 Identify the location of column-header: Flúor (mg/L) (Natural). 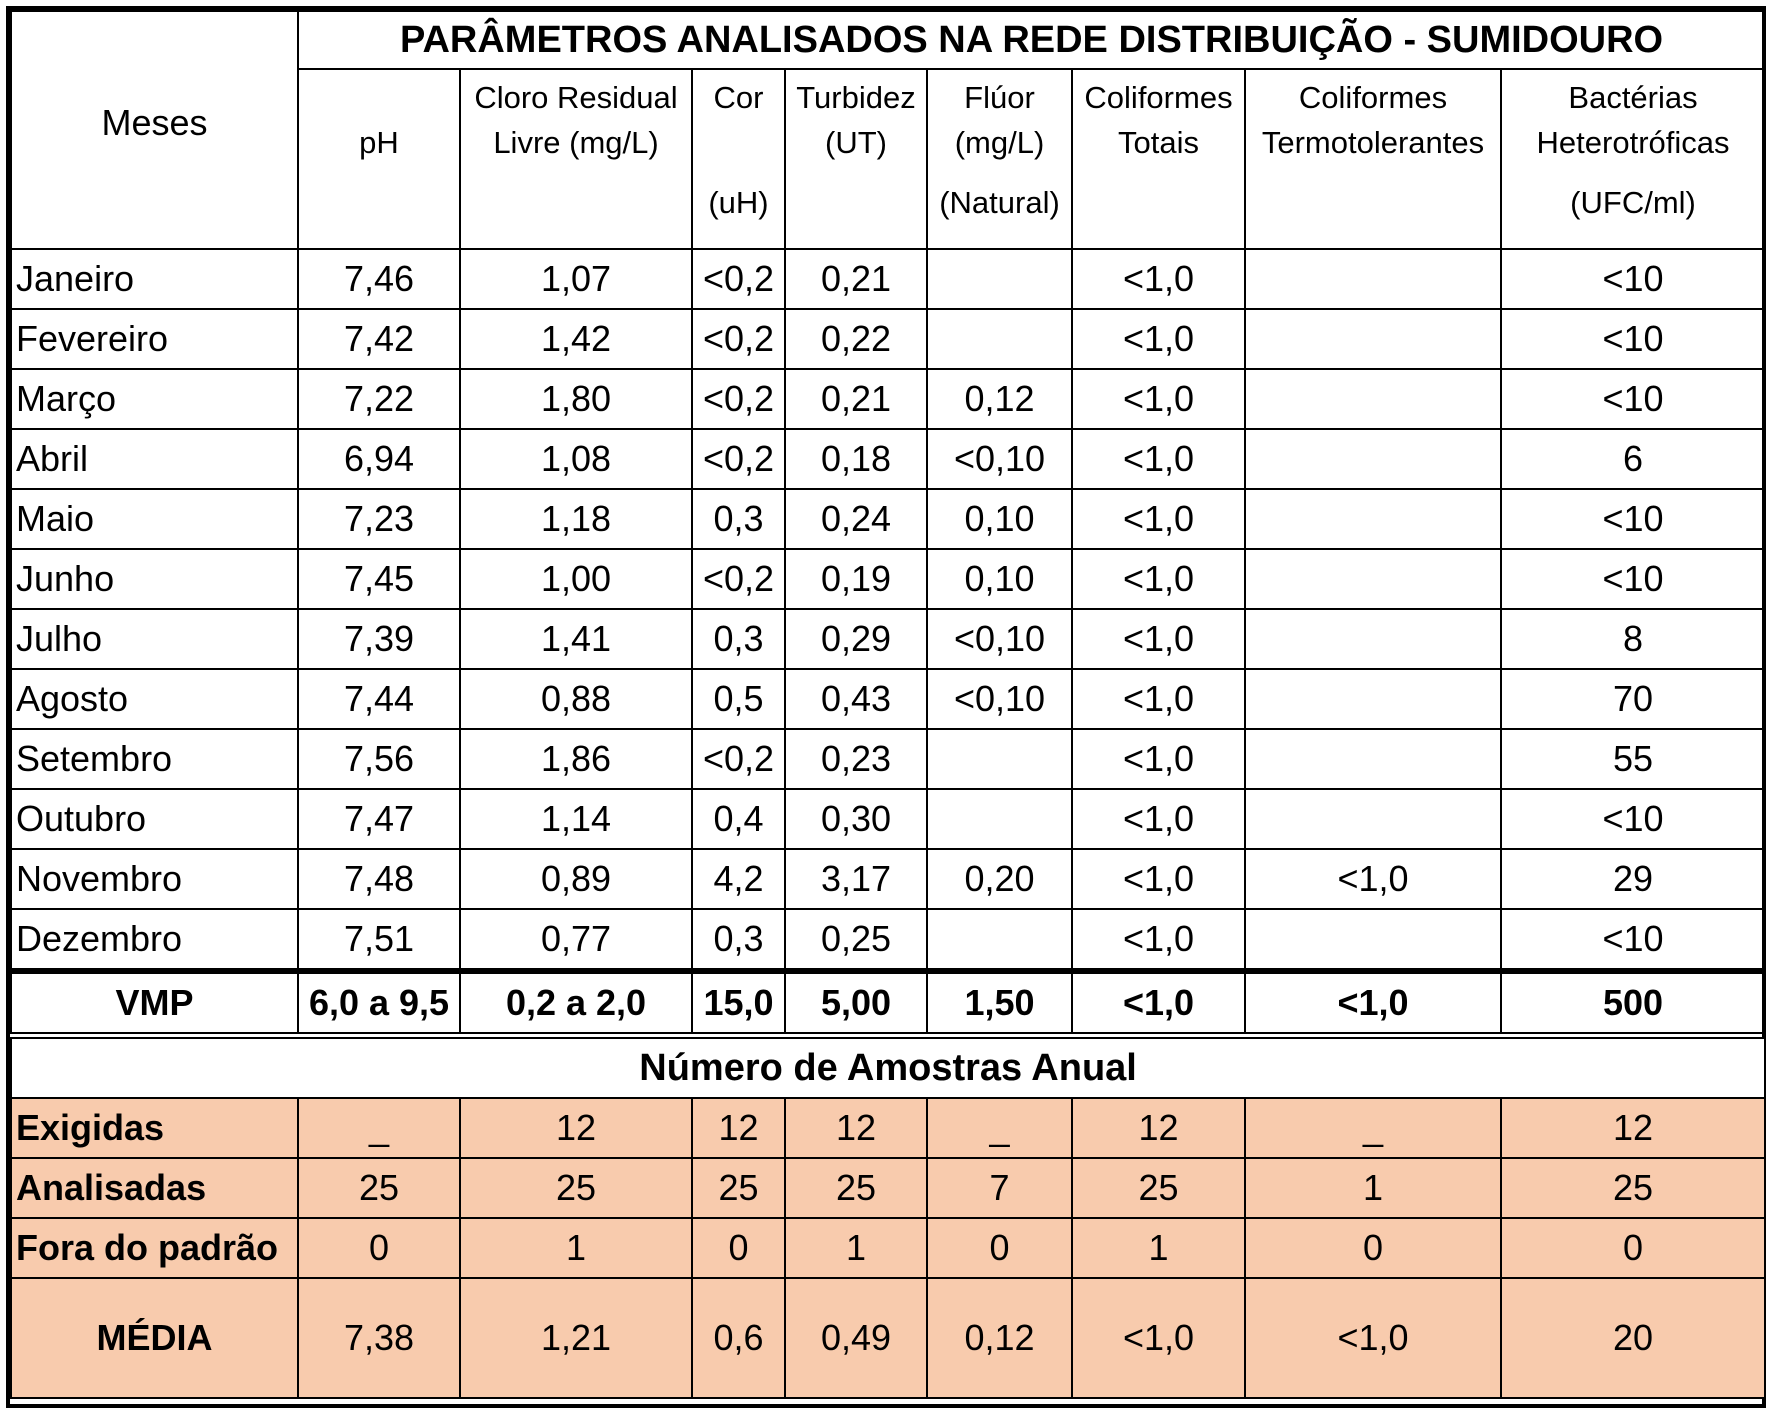
(999, 159).